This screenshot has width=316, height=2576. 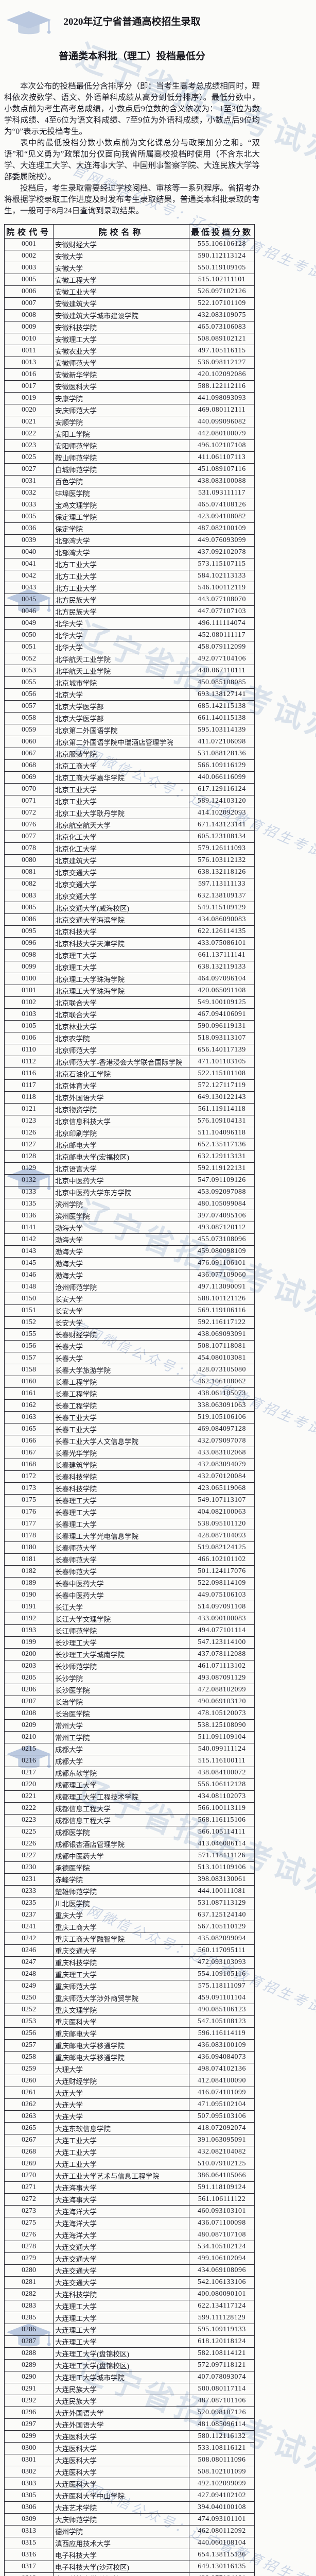 What do you see at coordinates (129, 1489) in the screenshot?
I see `table-row: 0173 长春科技学院 423.065119068` at bounding box center [129, 1489].